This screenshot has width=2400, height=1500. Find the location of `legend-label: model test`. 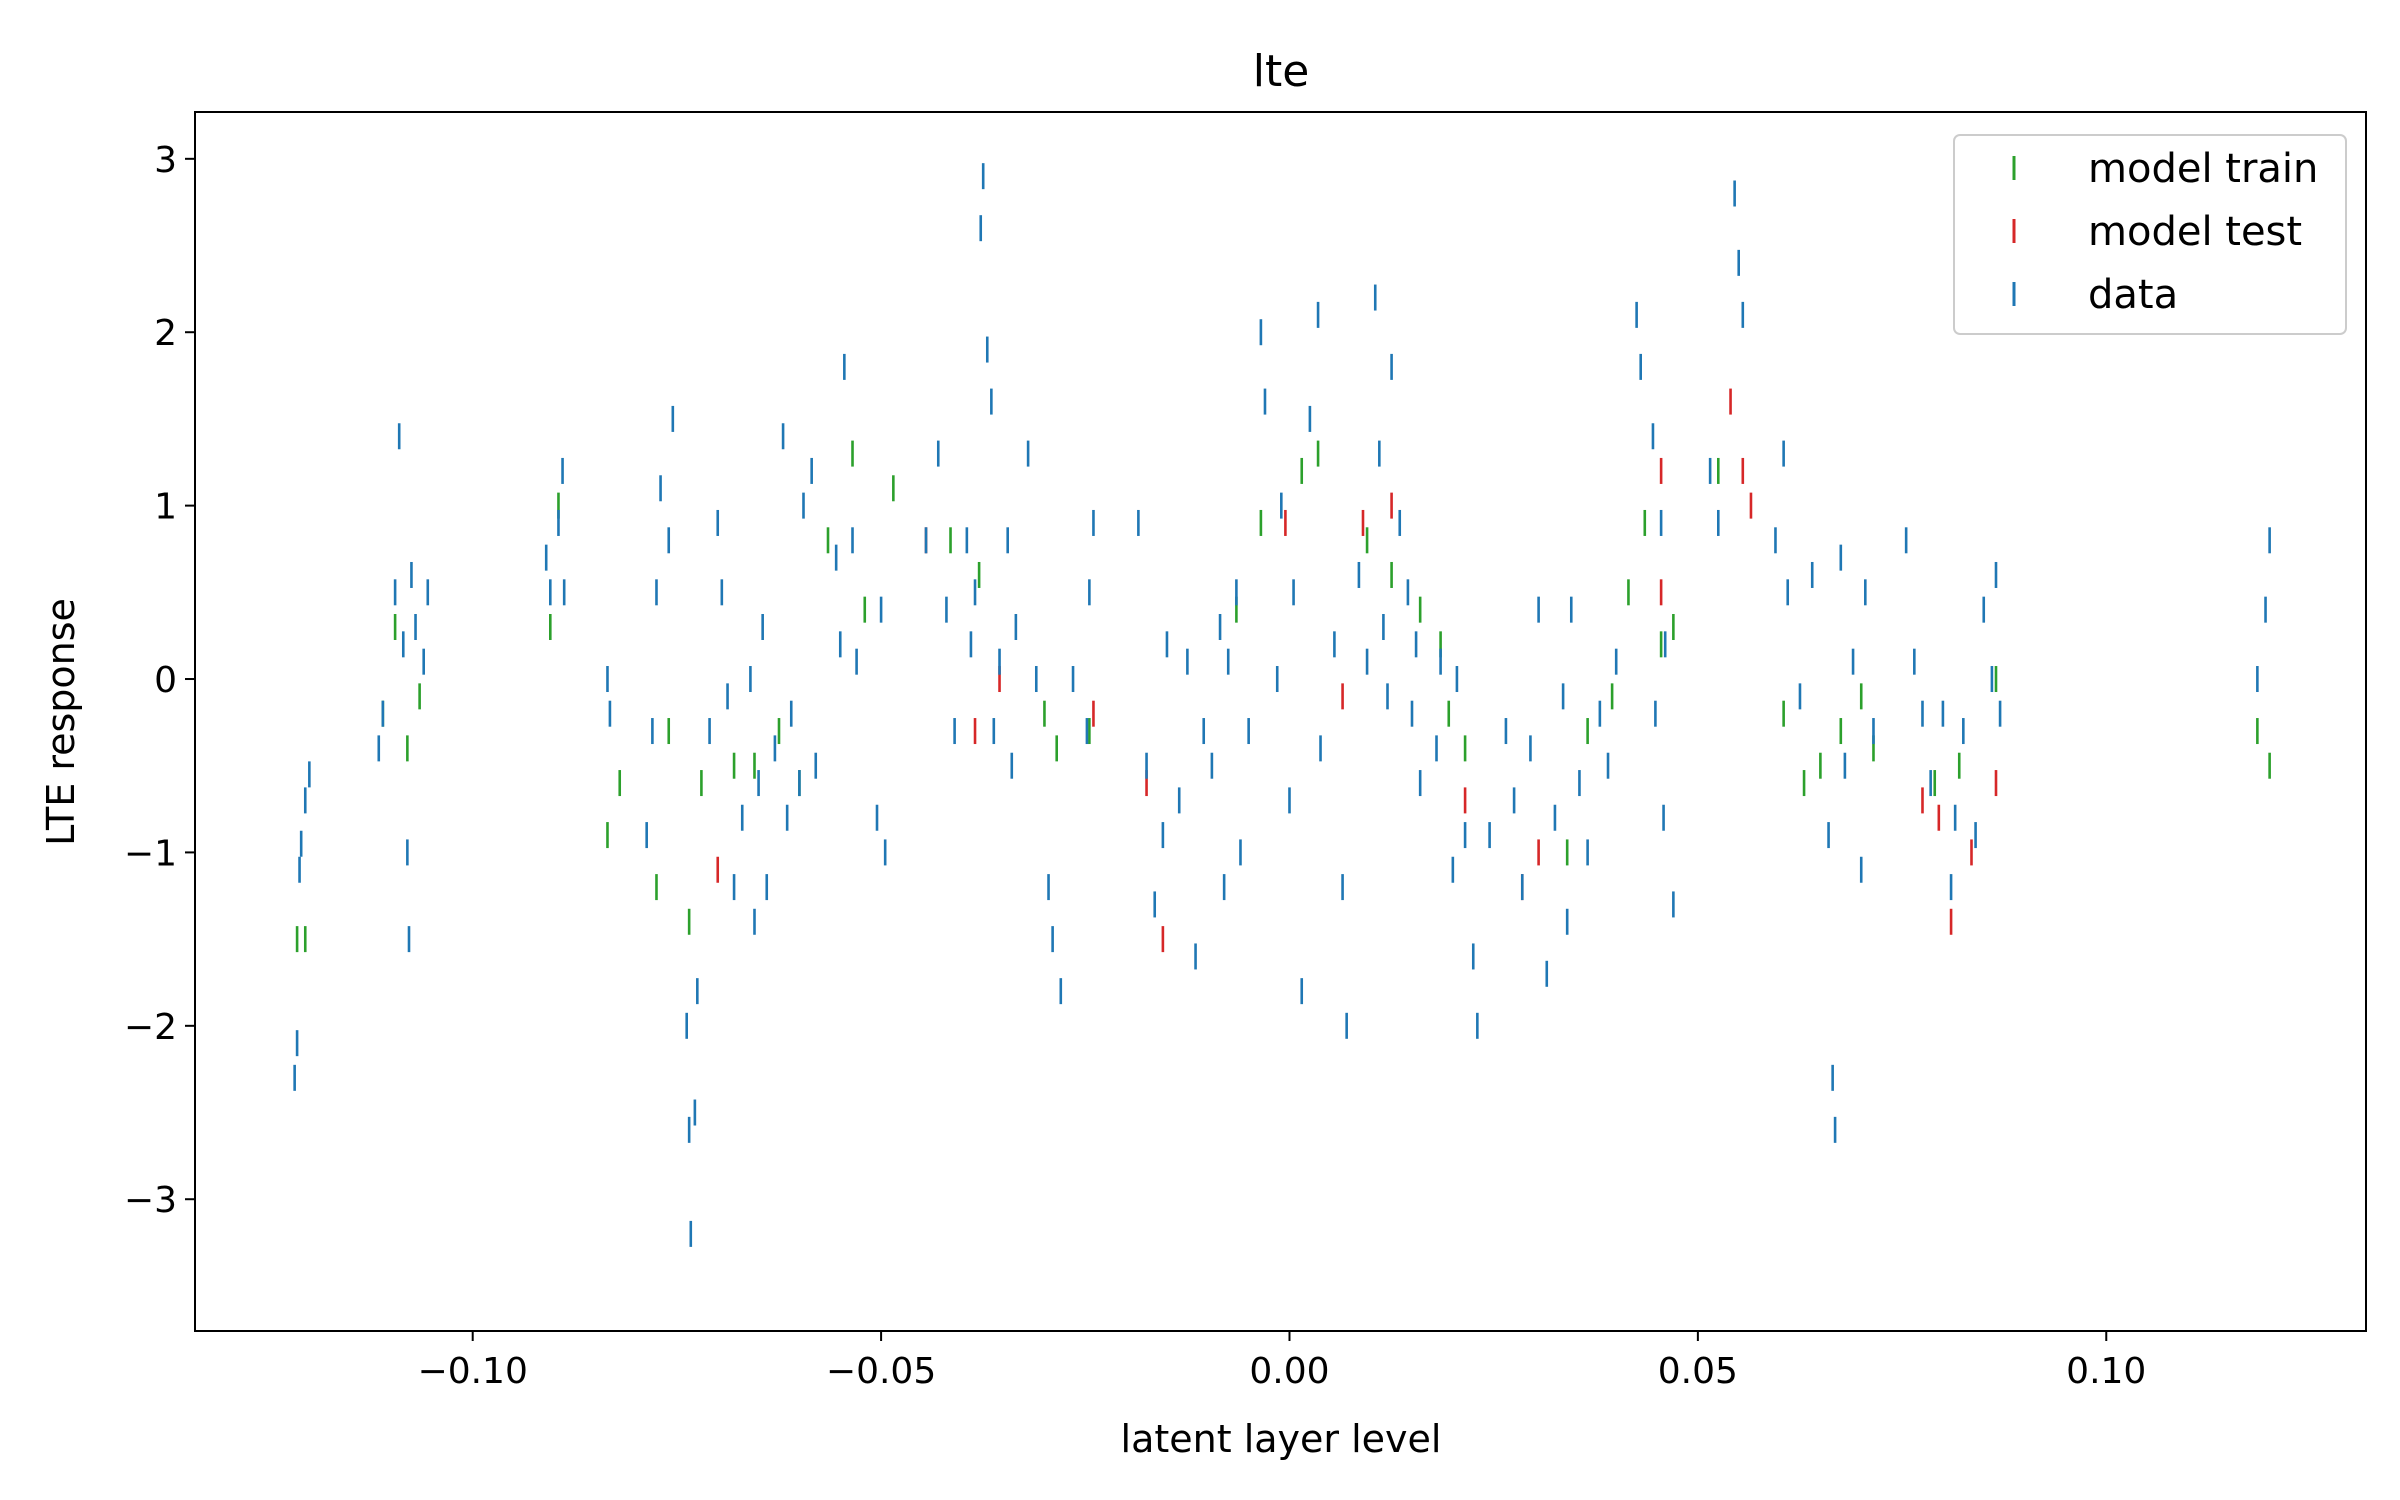

legend-label: model test is located at coordinates (2195, 232).